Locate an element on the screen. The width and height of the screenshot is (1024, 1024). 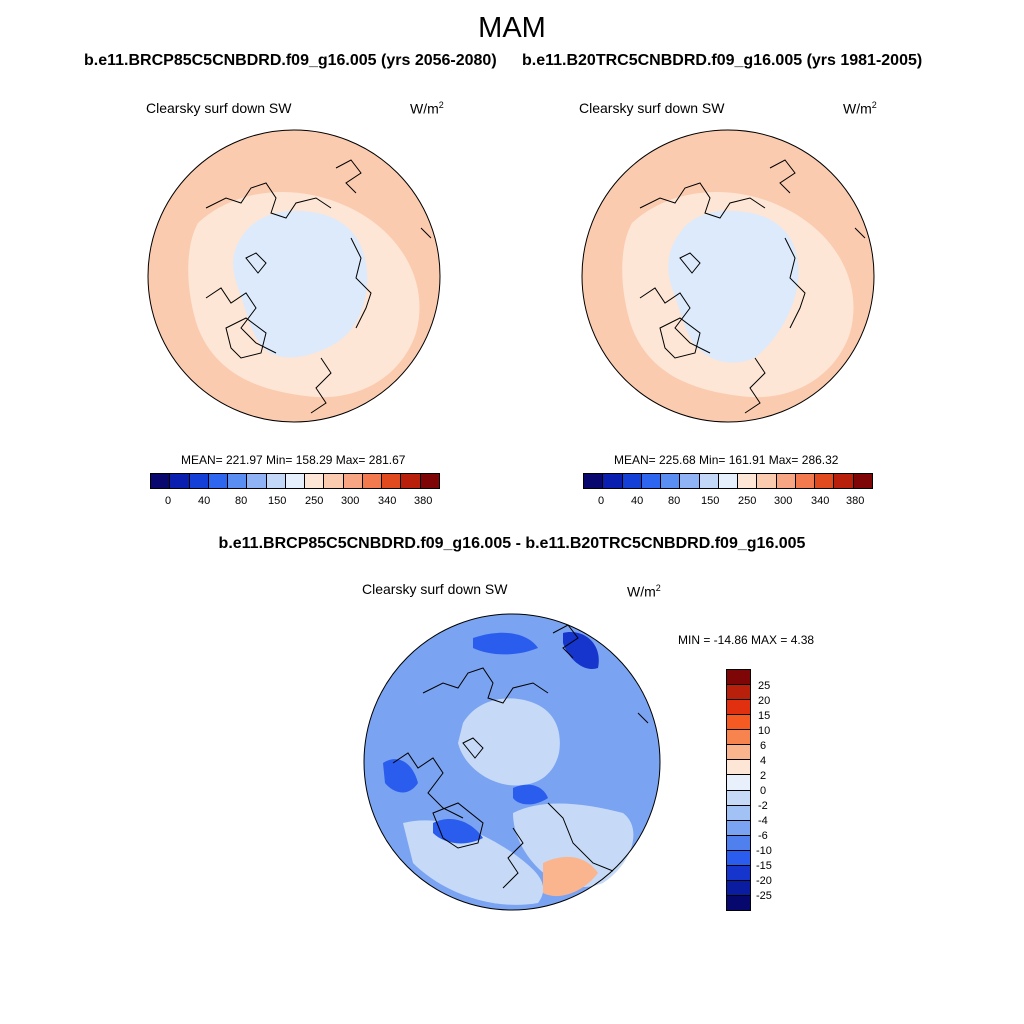
panel-2-colorbar-tick: 150 is located at coordinates (710, 501).